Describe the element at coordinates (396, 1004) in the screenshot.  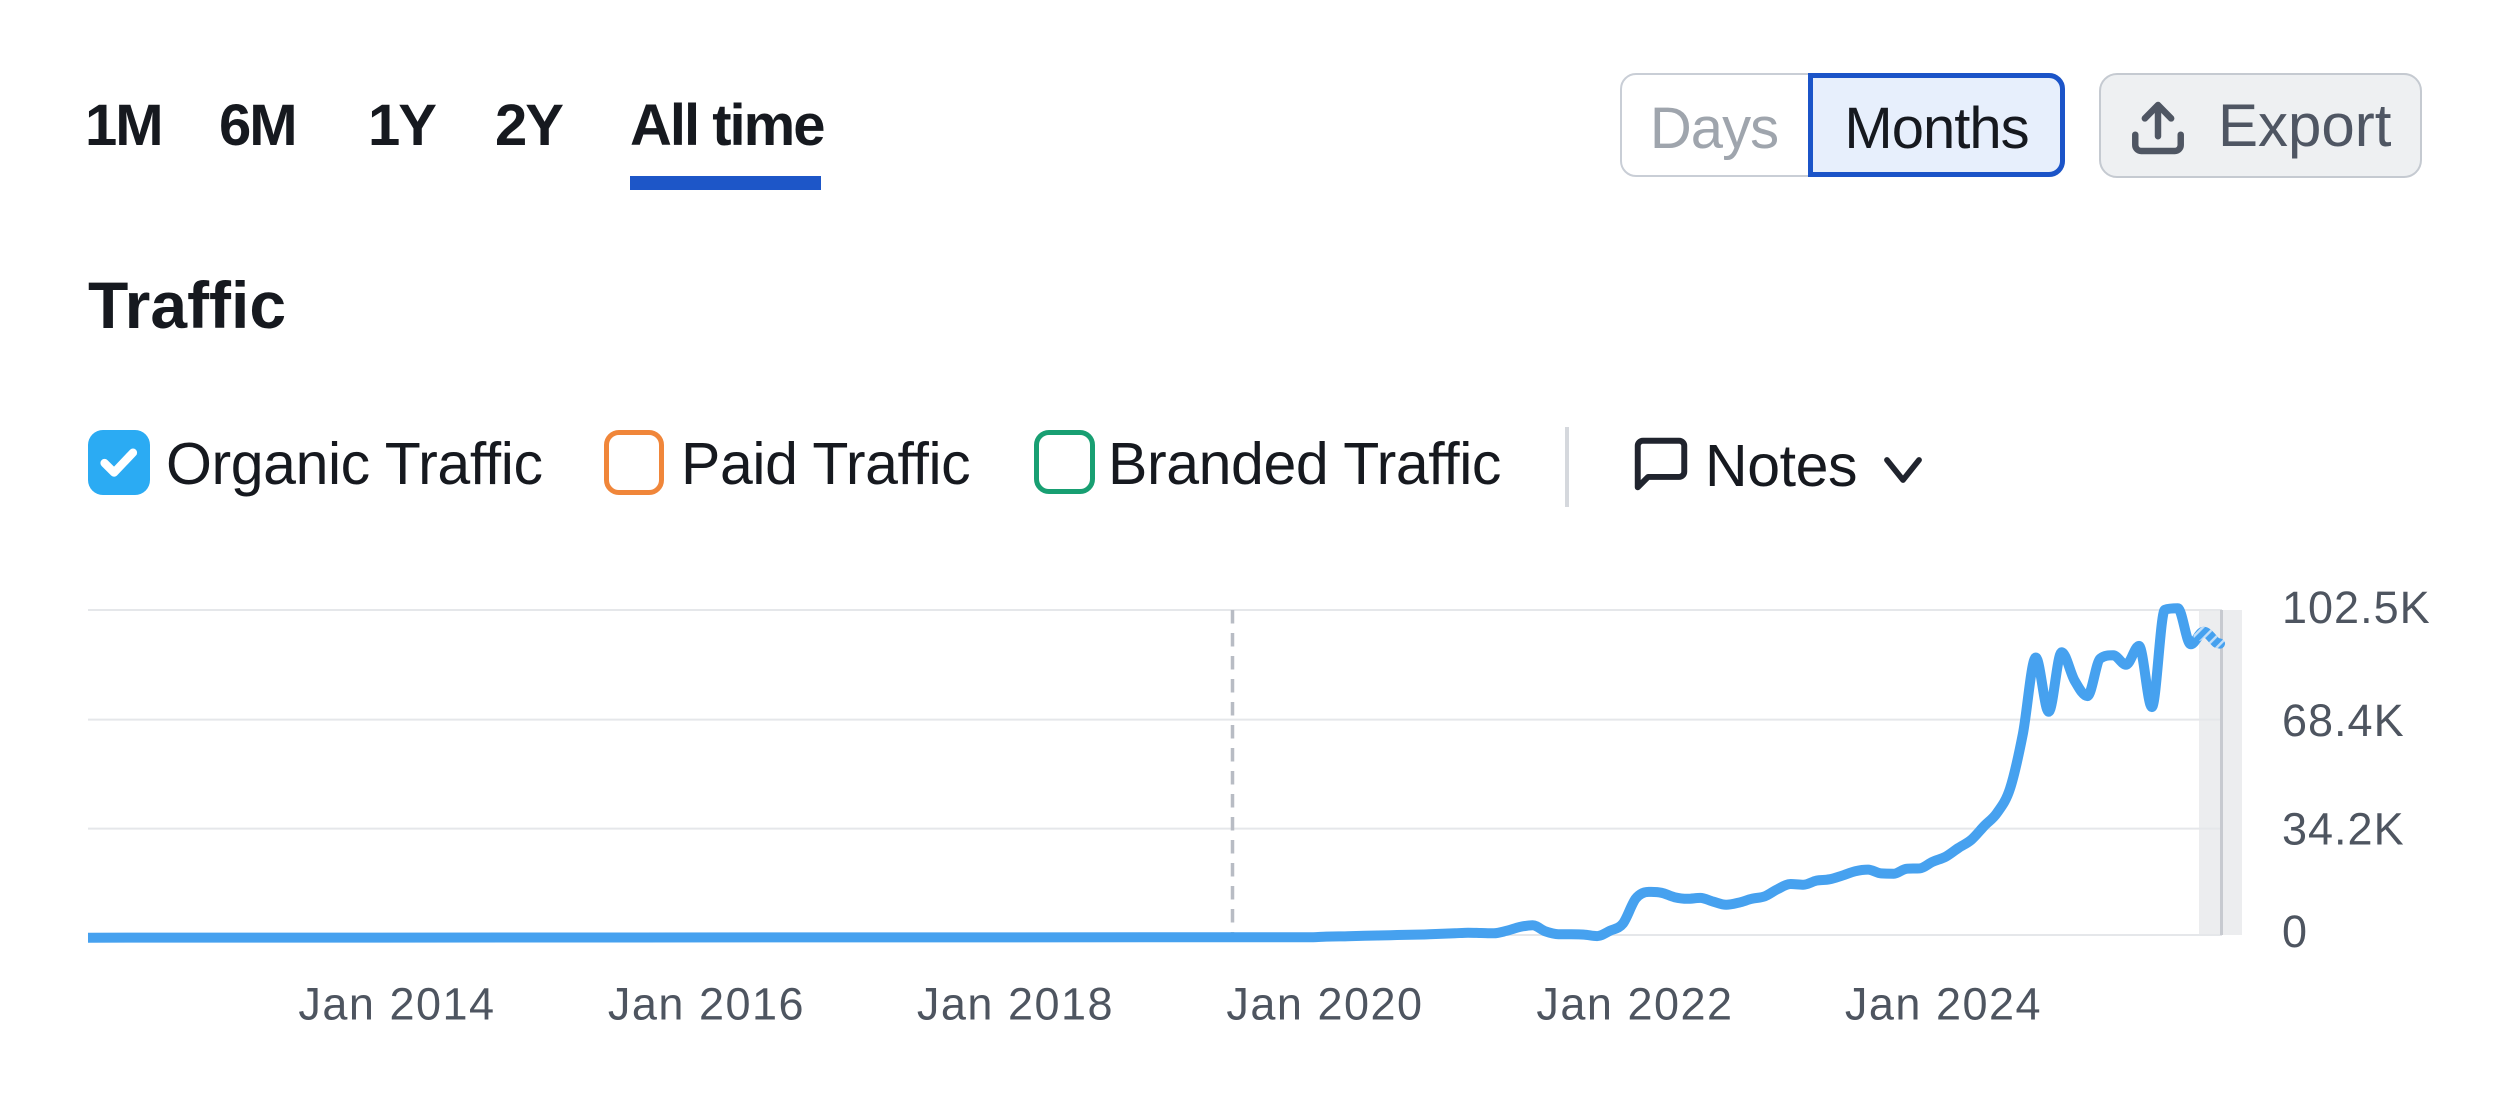
I see `svg-text: Jan 2014` at that location.